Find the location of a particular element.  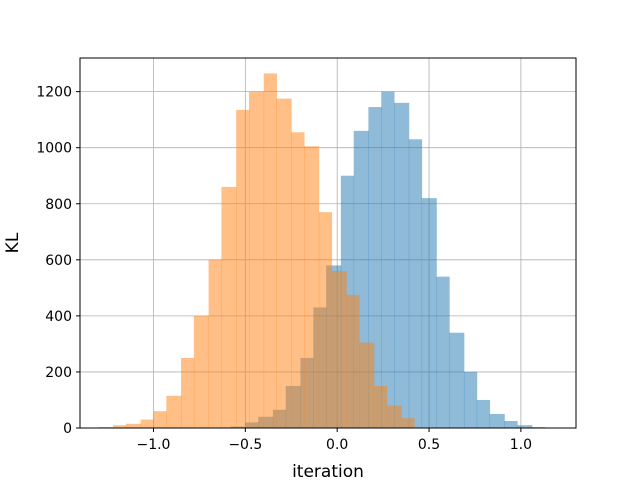

y-tick-label: 0 is located at coordinates (67, 429).